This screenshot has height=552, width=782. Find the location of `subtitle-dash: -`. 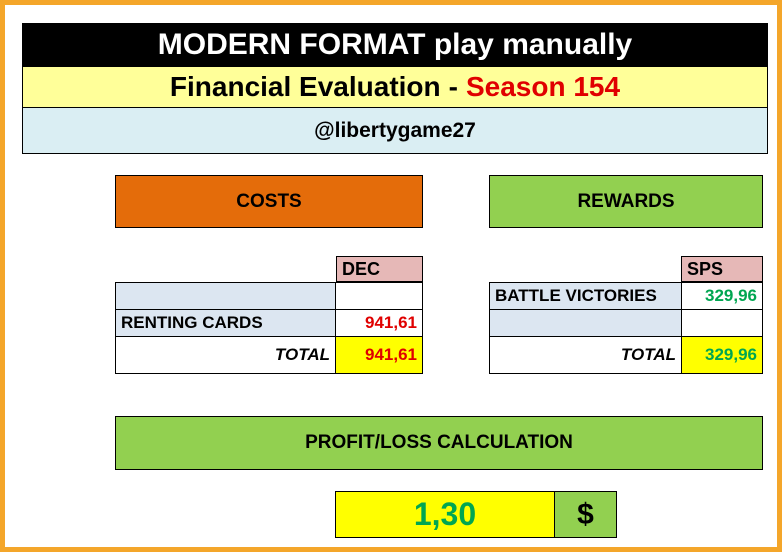

subtitle-dash: - is located at coordinates (453, 86).